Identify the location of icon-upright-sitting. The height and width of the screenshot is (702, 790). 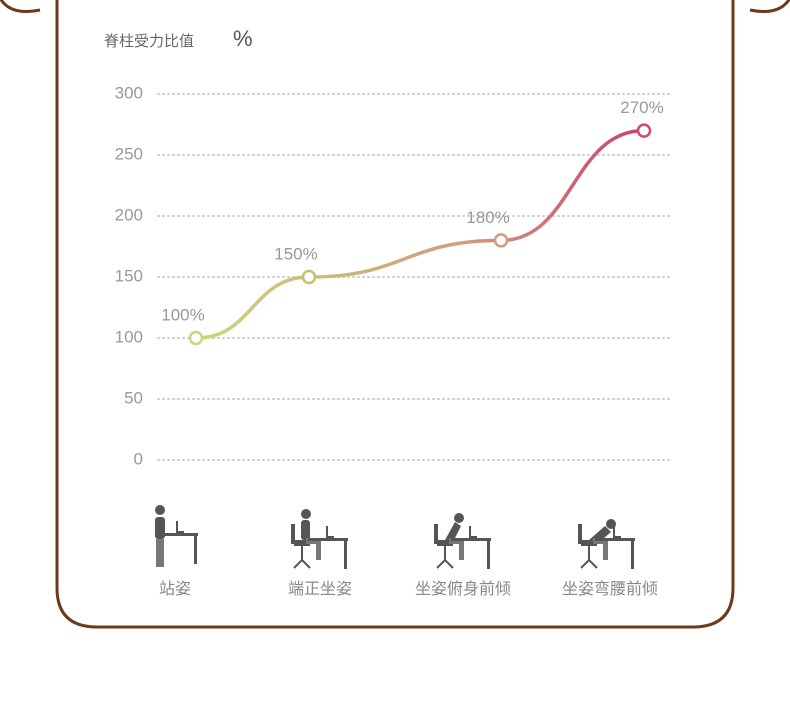
(319, 539).